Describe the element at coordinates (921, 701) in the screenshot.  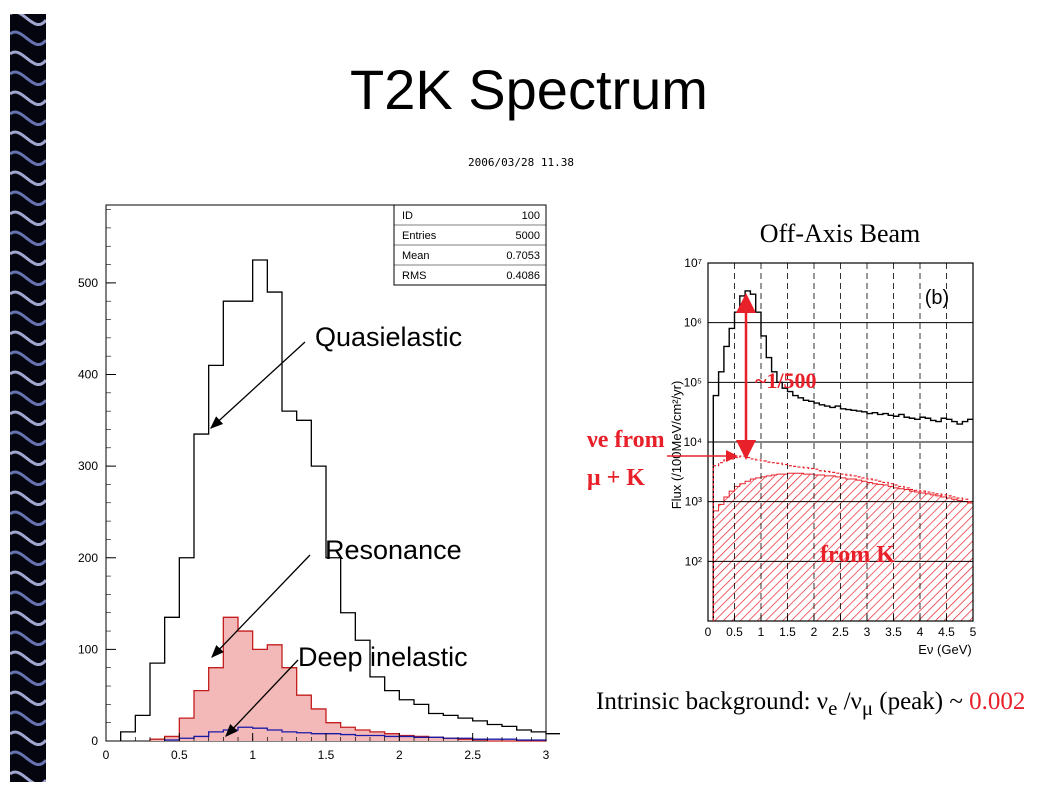
I see `bg-note-suffix: (peak) ~` at that location.